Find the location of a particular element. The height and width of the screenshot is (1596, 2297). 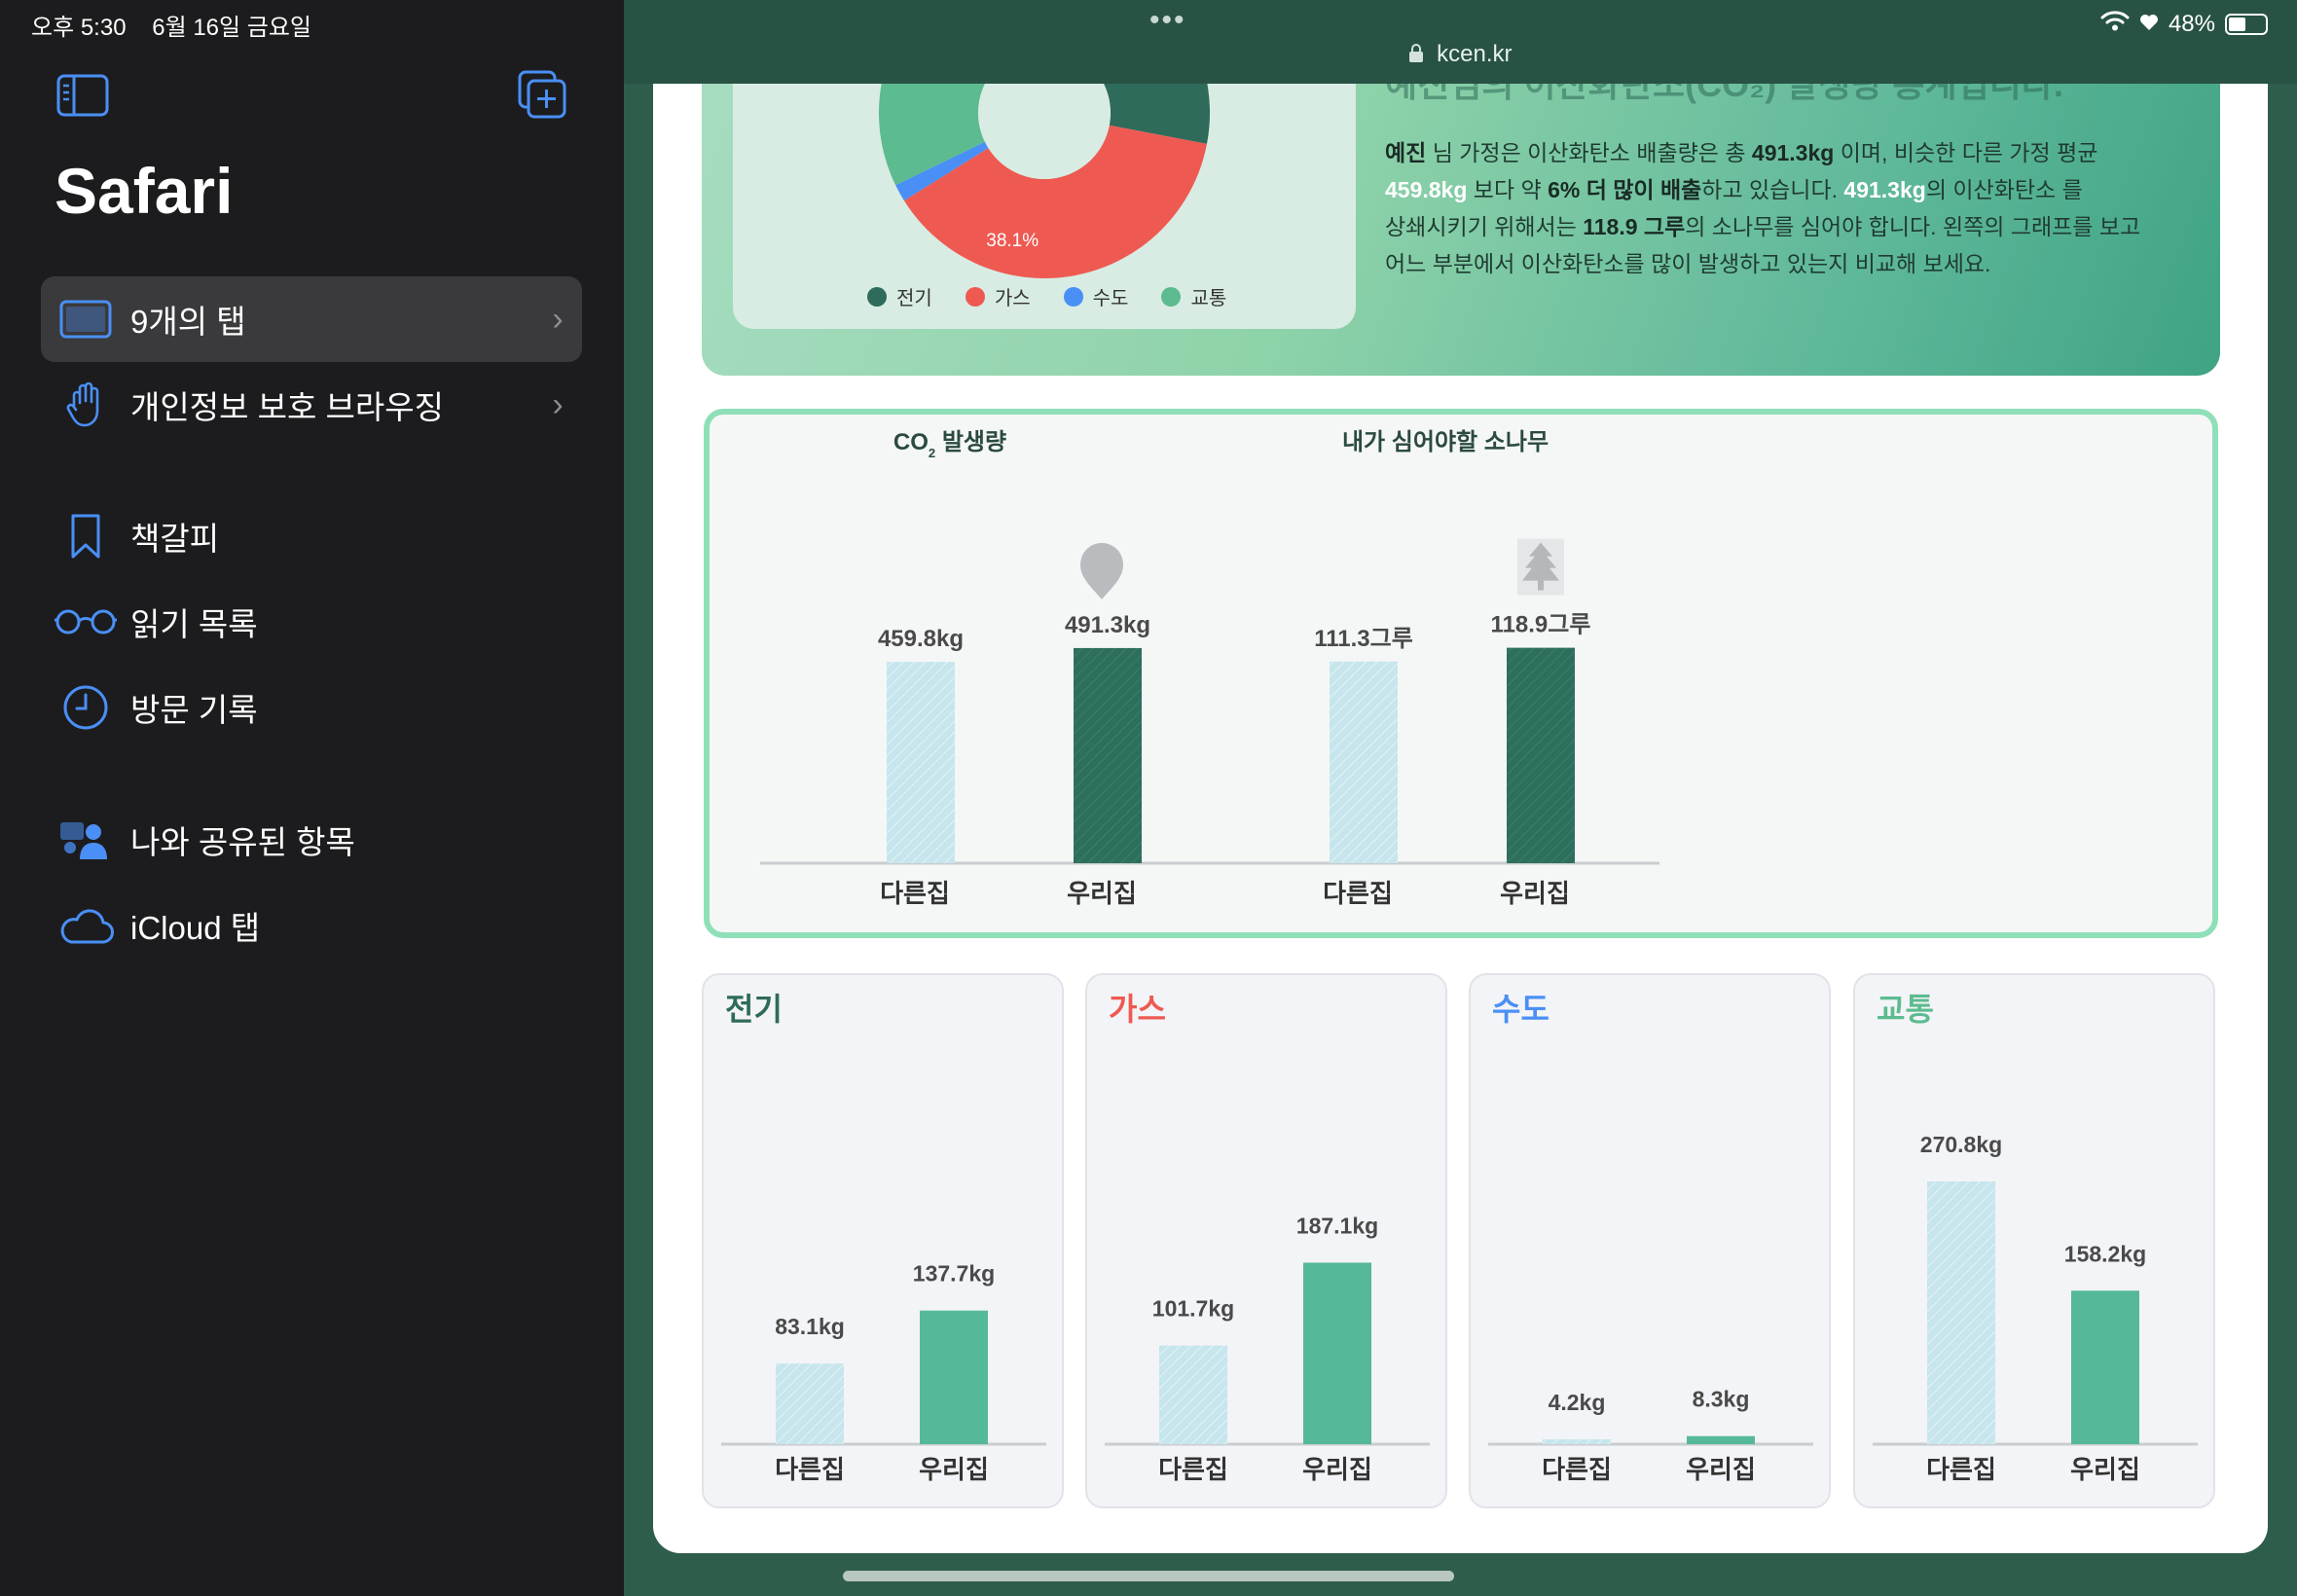

sidebar-item-history: 방문 기록 is located at coordinates (149, 707).